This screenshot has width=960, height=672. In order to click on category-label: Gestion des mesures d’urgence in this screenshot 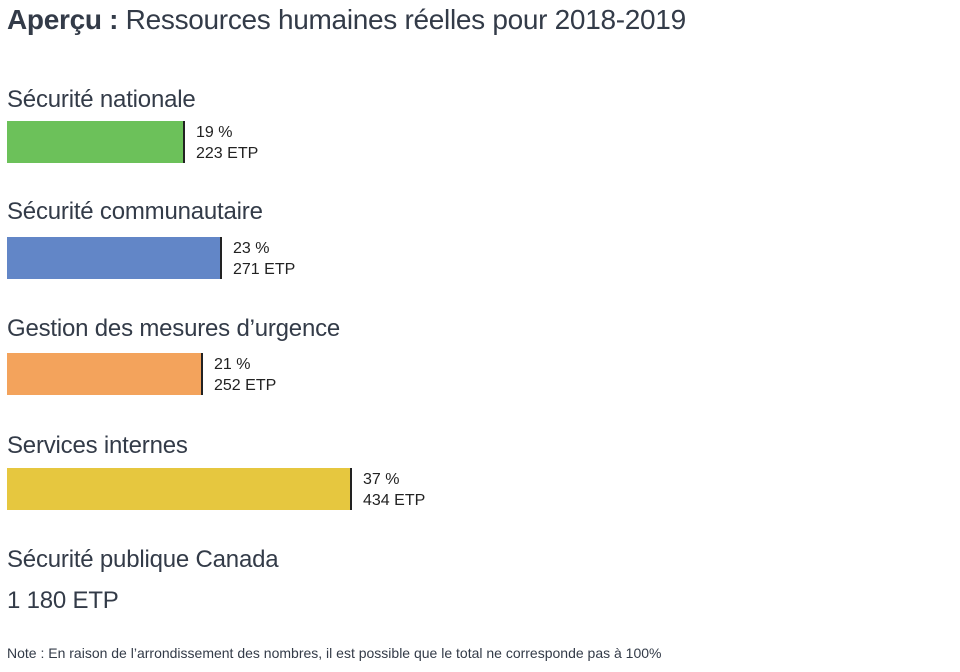, I will do `click(174, 328)`.